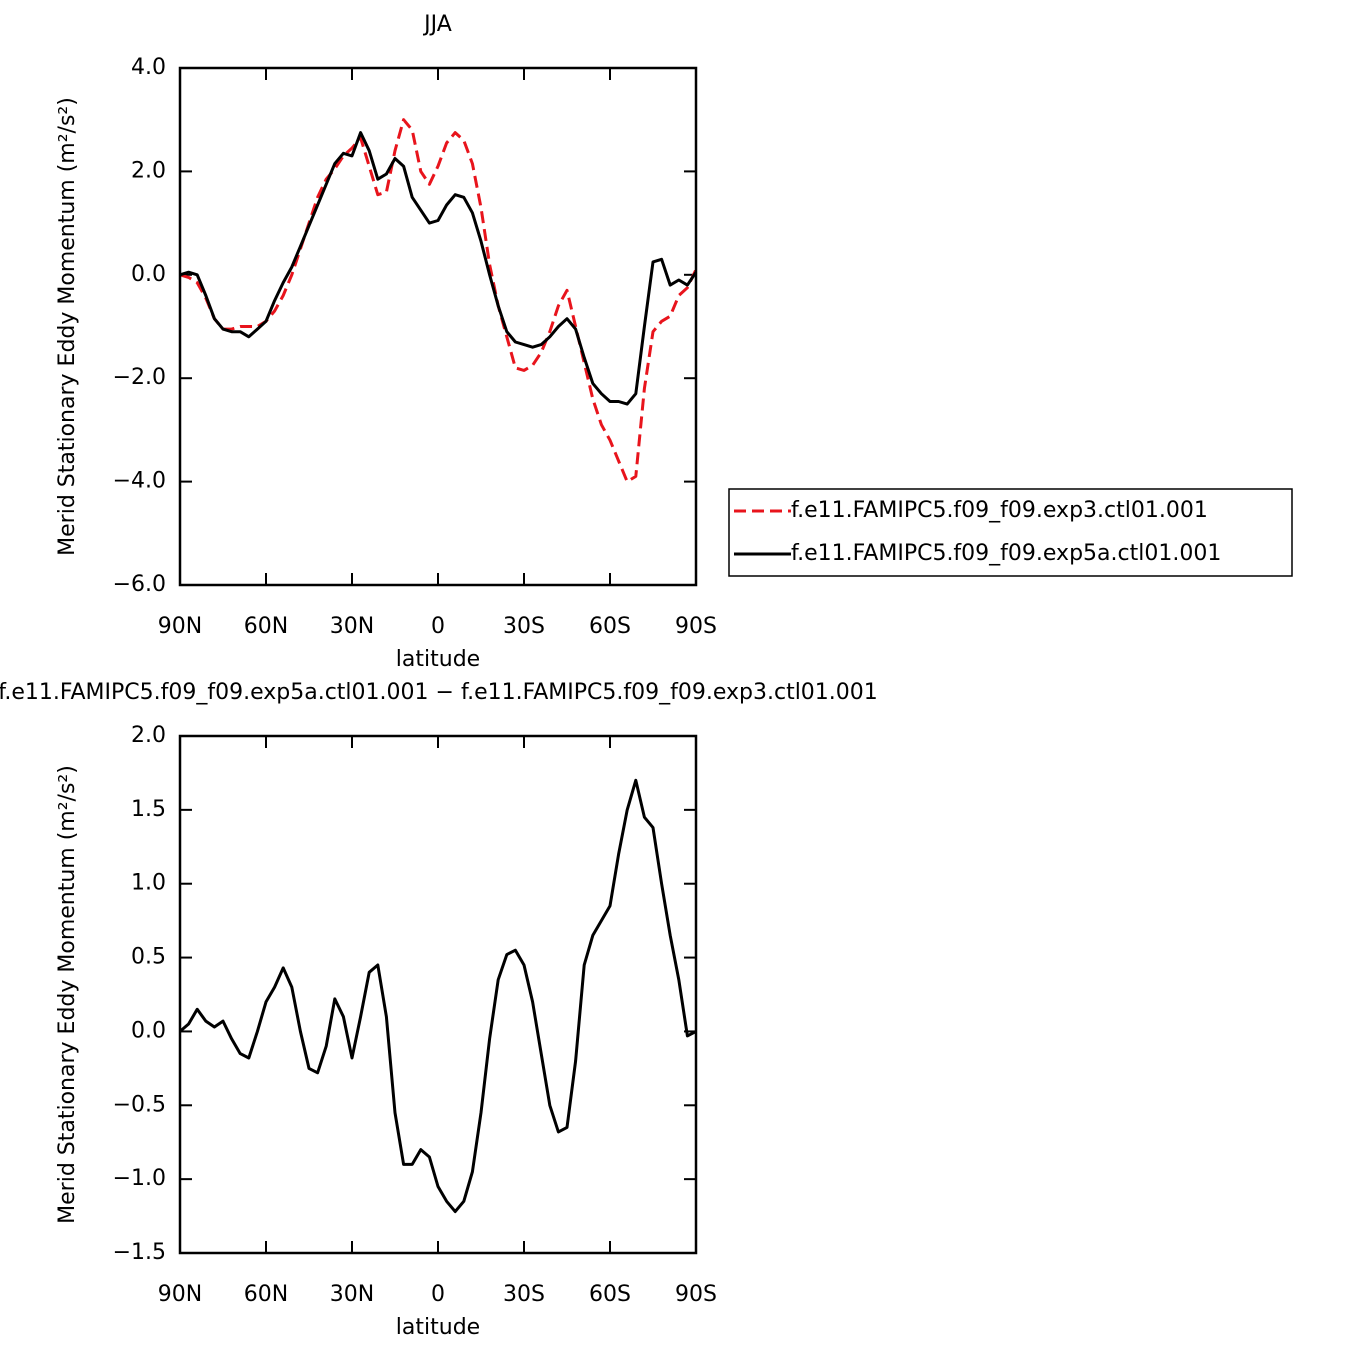 This screenshot has height=1347, width=1347. What do you see at coordinates (437, 24) in the screenshot?
I see `chart-title: JJA` at bounding box center [437, 24].